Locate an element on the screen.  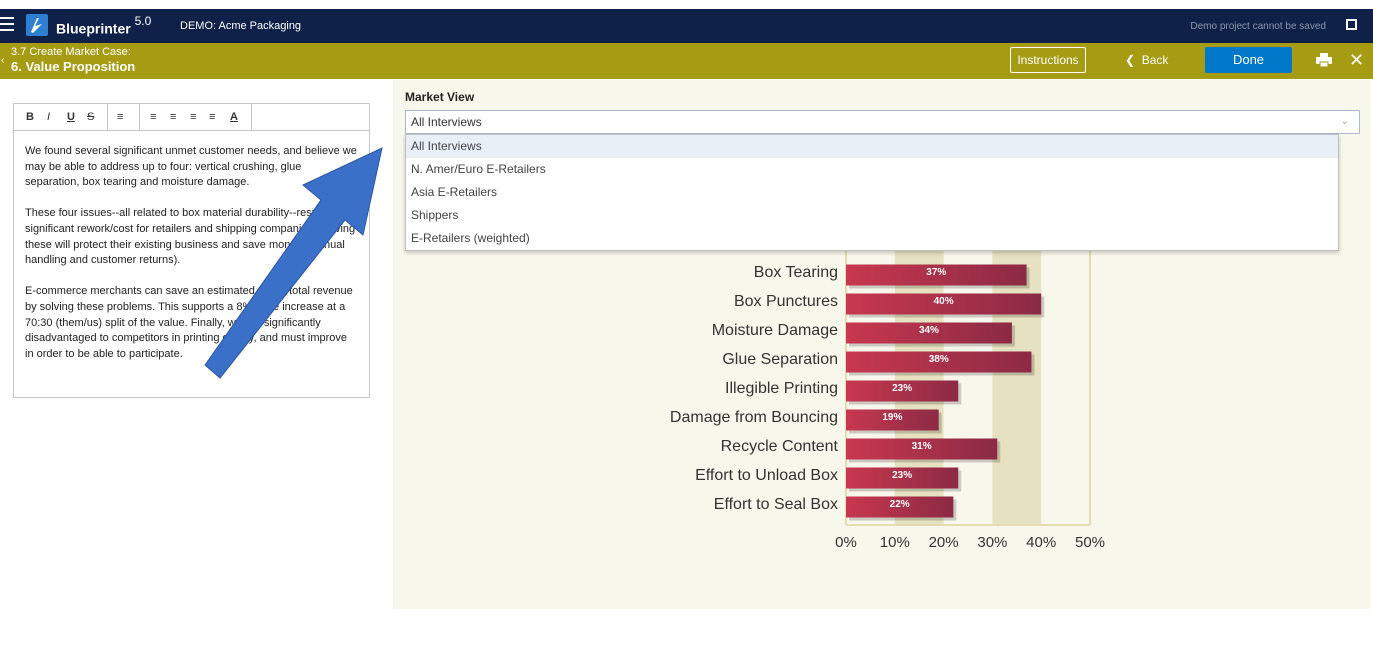
outdent-icon: ≡ is located at coordinates (193, 117).